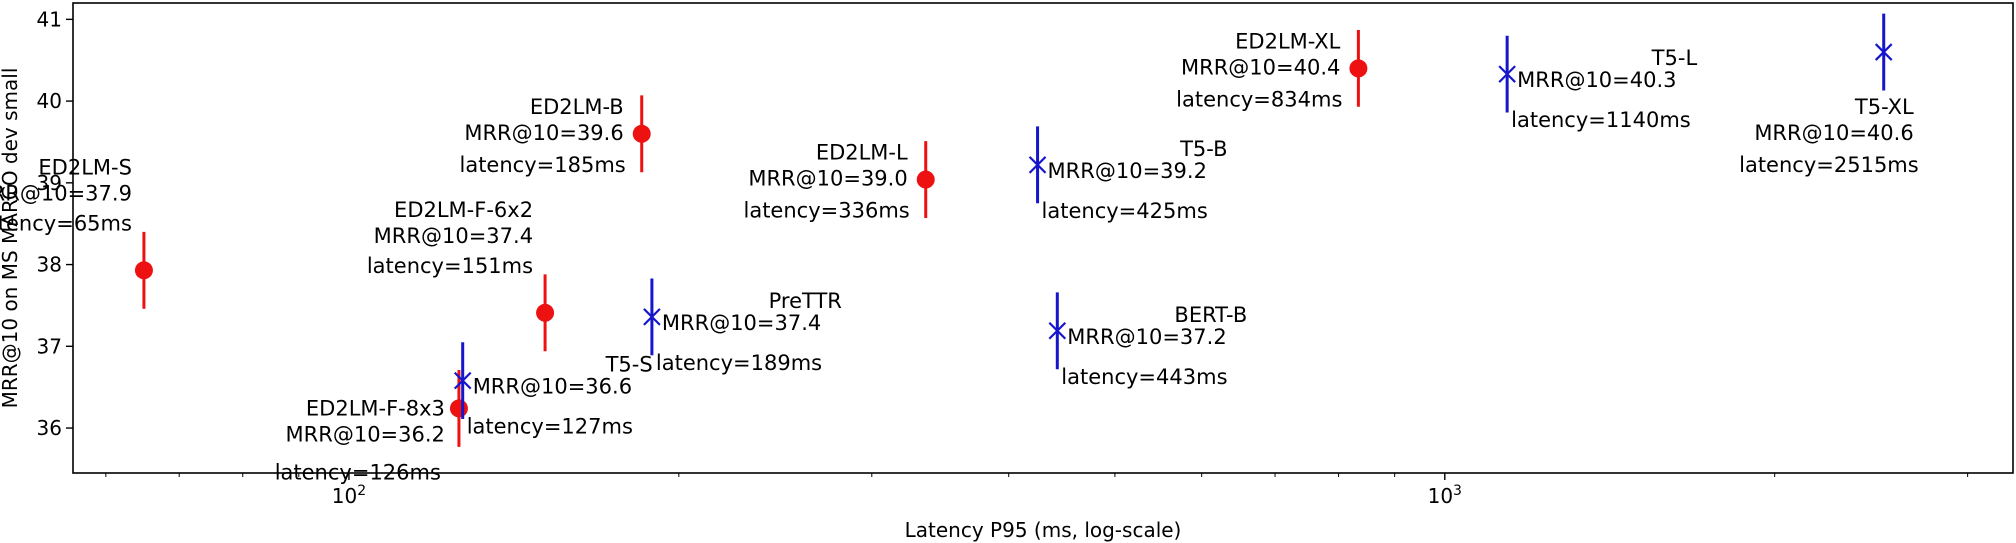 This screenshot has width=2016, height=543. I want to click on point-label-latency: latency=443ms, so click(1144, 377).